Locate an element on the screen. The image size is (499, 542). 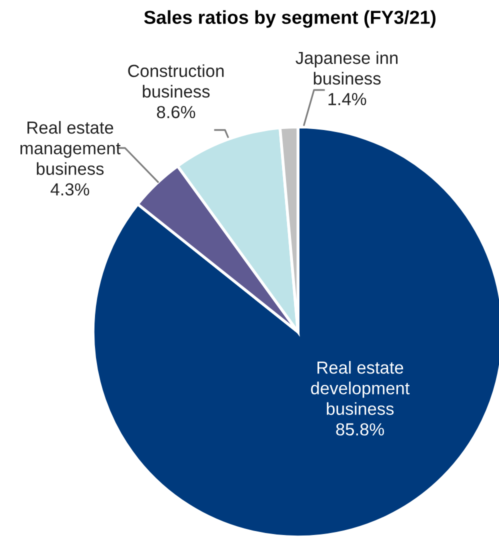
data-label: 85.8% is located at coordinates (360, 429).